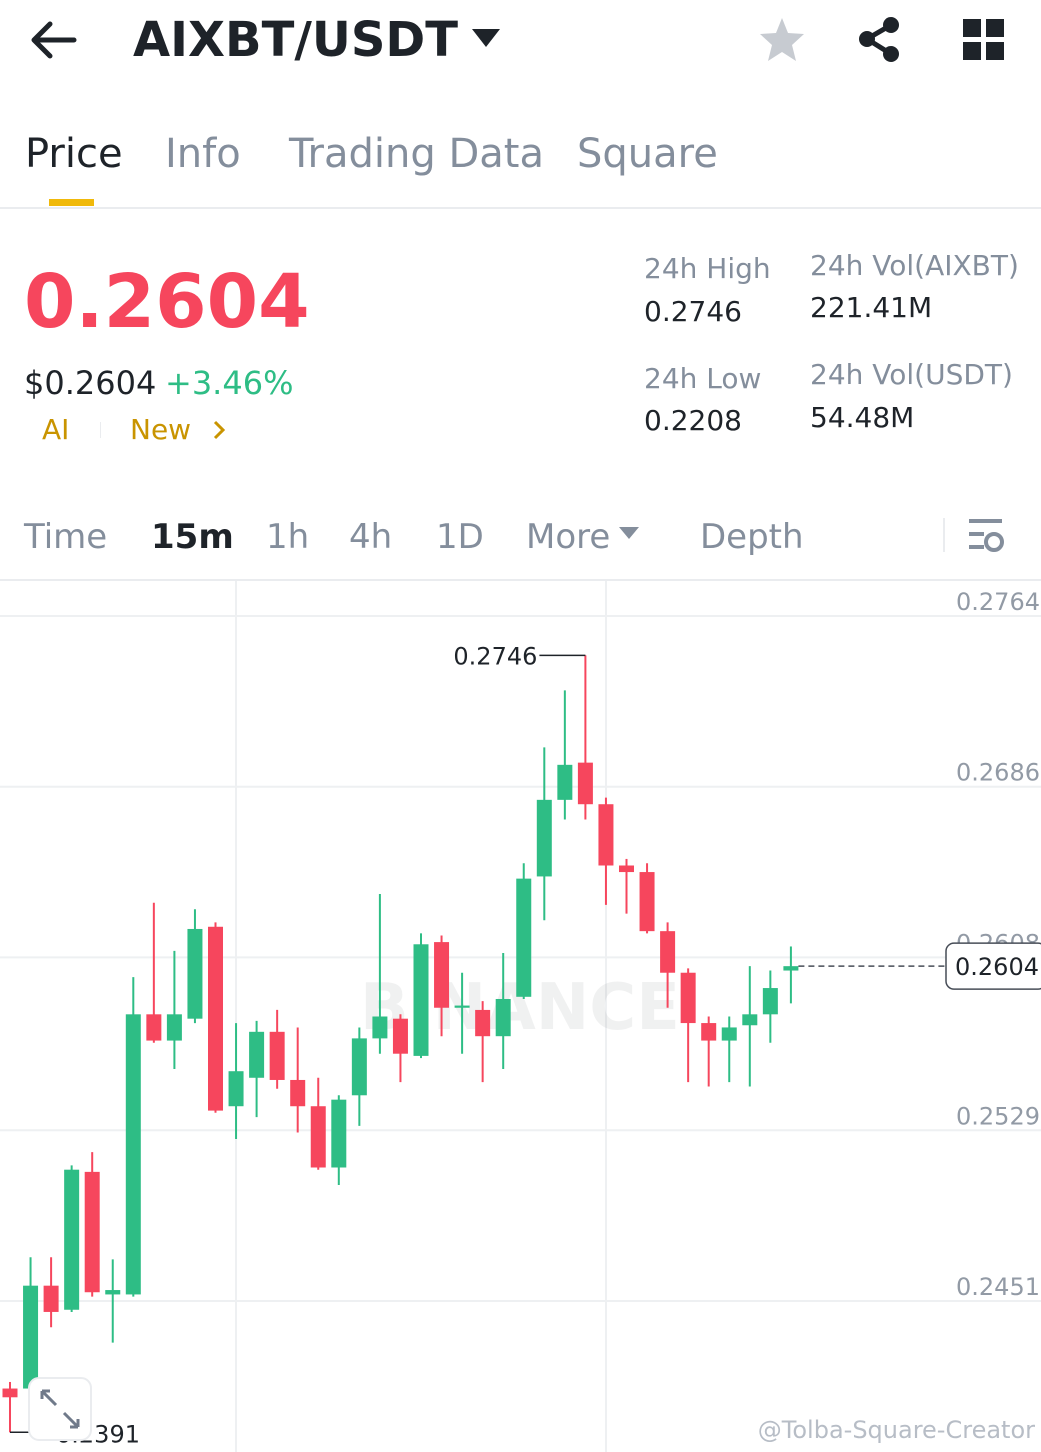 Image resolution: width=1041 pixels, height=1452 pixels. Describe the element at coordinates (495, 656) in the screenshot. I see `high-annotation: 0.2746` at that location.